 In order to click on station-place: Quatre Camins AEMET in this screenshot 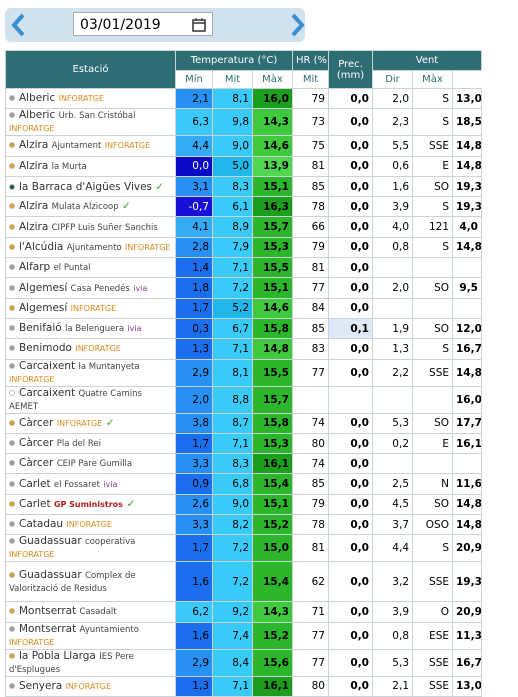, I will do `click(75, 400)`.